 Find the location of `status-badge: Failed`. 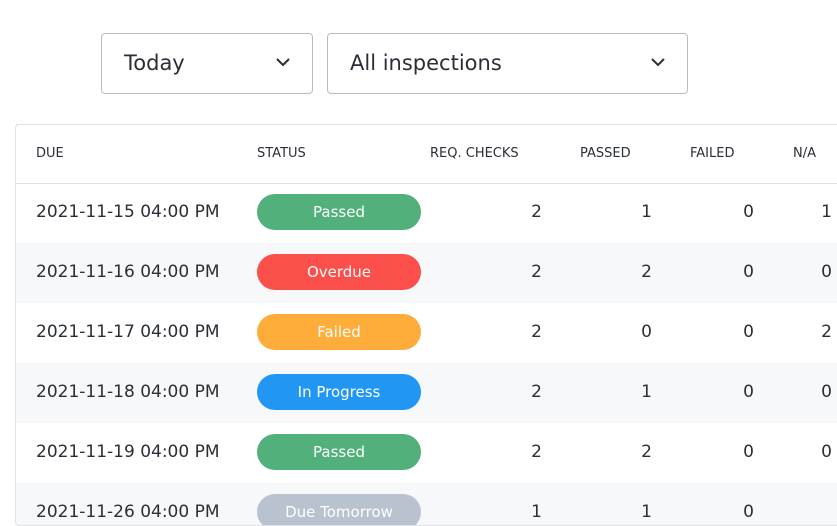

status-badge: Failed is located at coordinates (339, 332).